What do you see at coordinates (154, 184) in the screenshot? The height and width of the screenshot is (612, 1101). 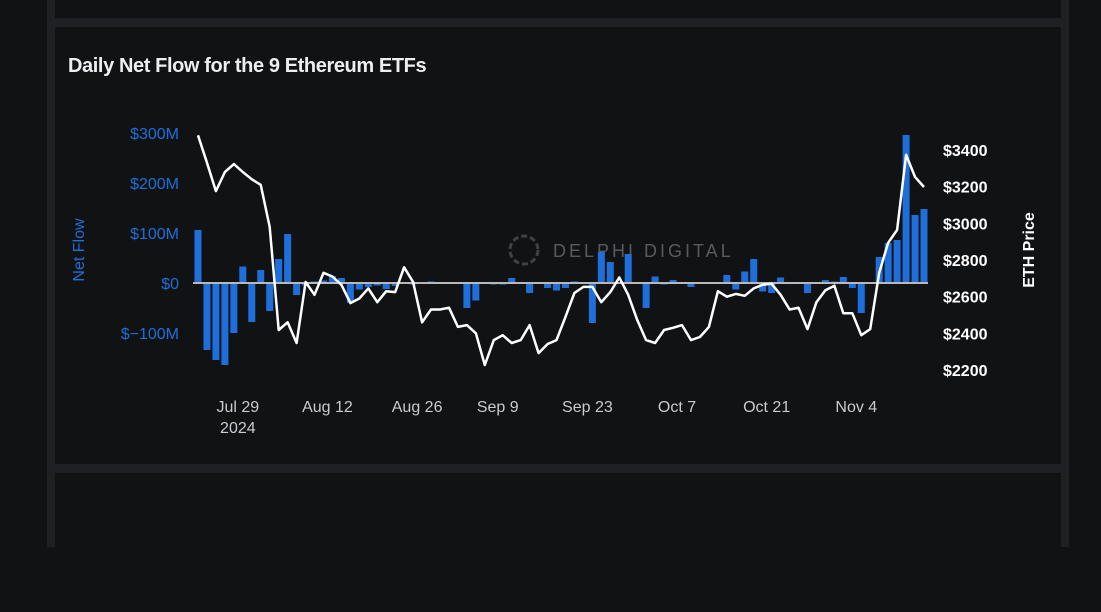 I see `left-axis-tick-label: $200M` at bounding box center [154, 184].